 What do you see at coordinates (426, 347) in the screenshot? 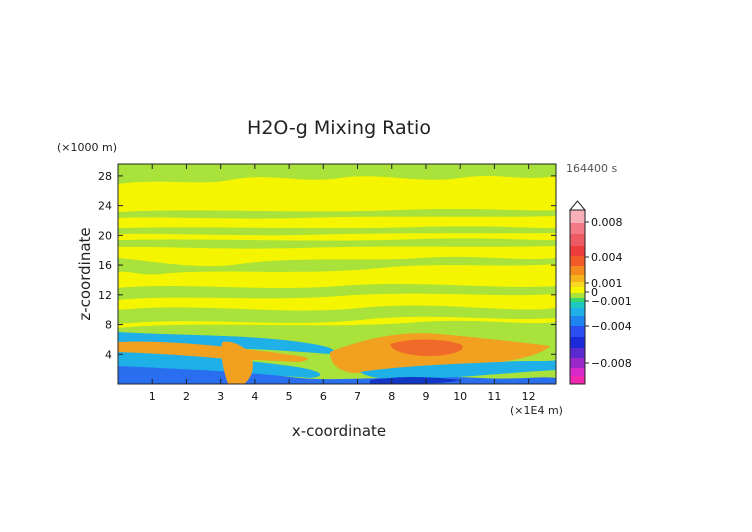
I see `field-main-red-core` at bounding box center [426, 347].